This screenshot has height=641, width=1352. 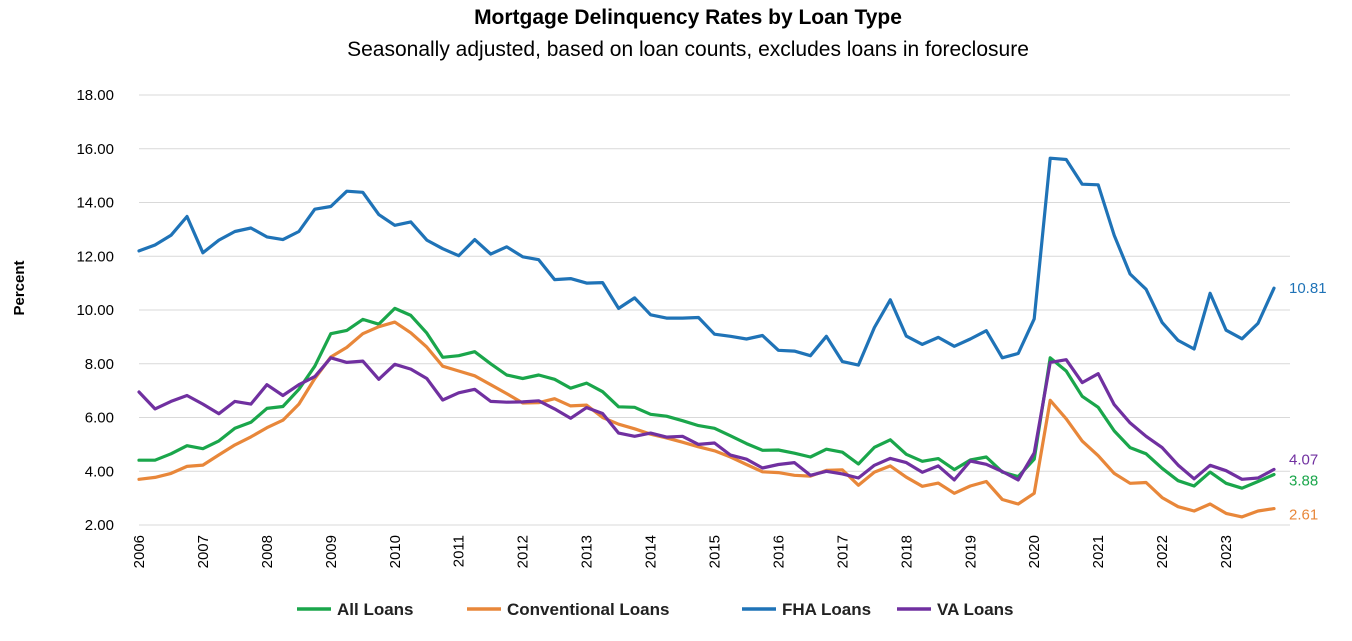 I want to click on x-tick-label: 2008, so click(x=267, y=551).